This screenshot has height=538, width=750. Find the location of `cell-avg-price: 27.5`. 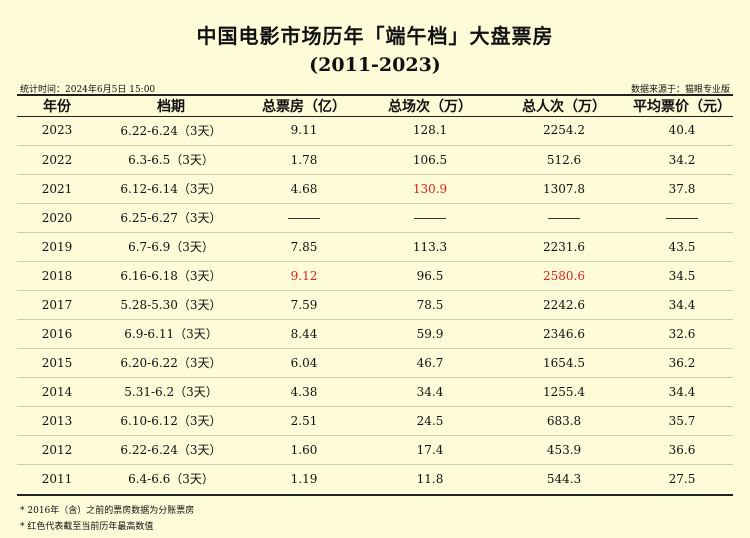

cell-avg-price: 27.5 is located at coordinates (682, 478).